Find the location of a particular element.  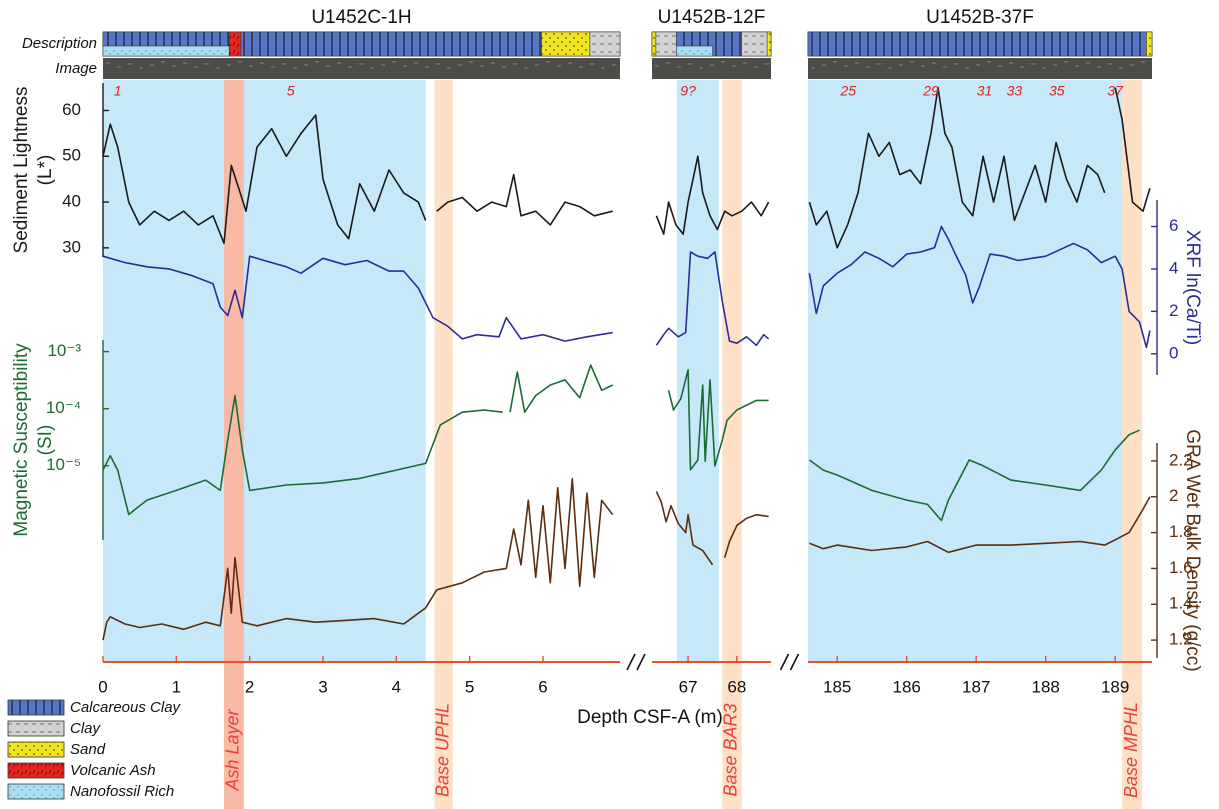

x-tick-label: 67 is located at coordinates (688, 686).